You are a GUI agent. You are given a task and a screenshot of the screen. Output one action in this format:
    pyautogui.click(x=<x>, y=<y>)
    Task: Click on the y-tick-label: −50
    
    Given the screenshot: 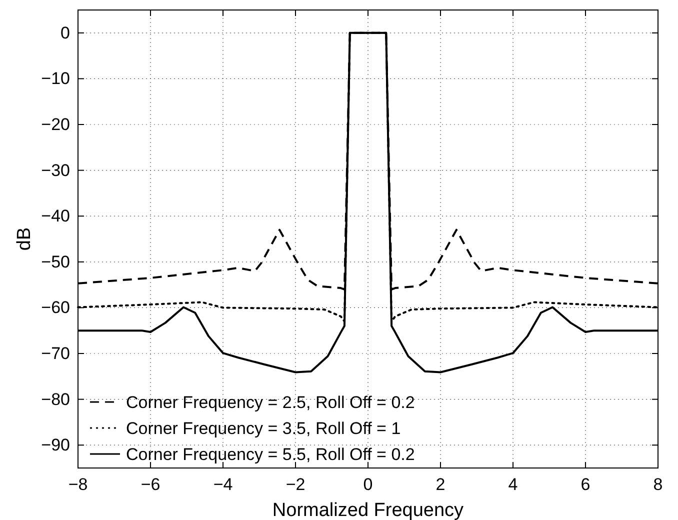 What is the action you would take?
    pyautogui.click(x=55, y=262)
    